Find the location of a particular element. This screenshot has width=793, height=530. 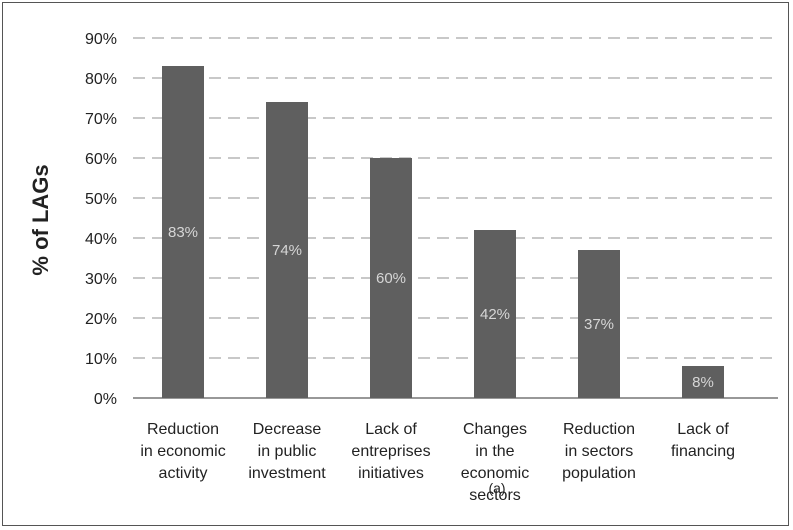

y-tick-label: 30% is located at coordinates (101, 279).